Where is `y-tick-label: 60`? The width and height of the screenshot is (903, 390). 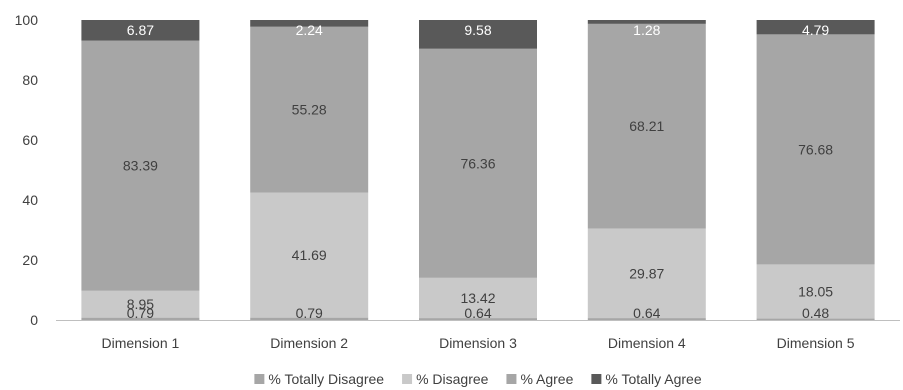 y-tick-label: 60 is located at coordinates (30, 140).